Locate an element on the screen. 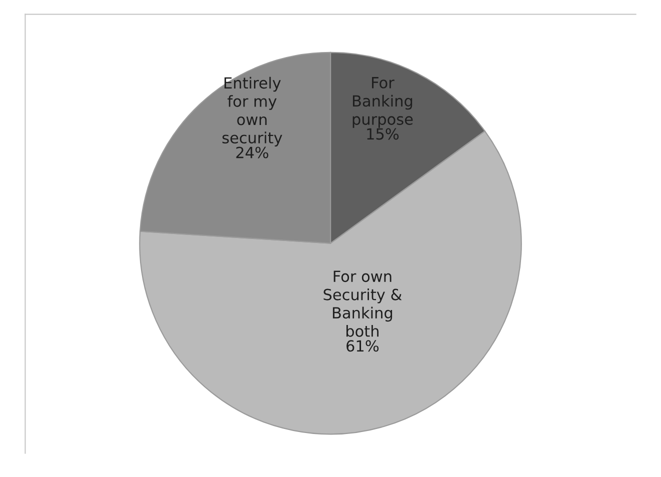 The width and height of the screenshot is (661, 477). slice-label: For own Security & Banking both is located at coordinates (363, 303).